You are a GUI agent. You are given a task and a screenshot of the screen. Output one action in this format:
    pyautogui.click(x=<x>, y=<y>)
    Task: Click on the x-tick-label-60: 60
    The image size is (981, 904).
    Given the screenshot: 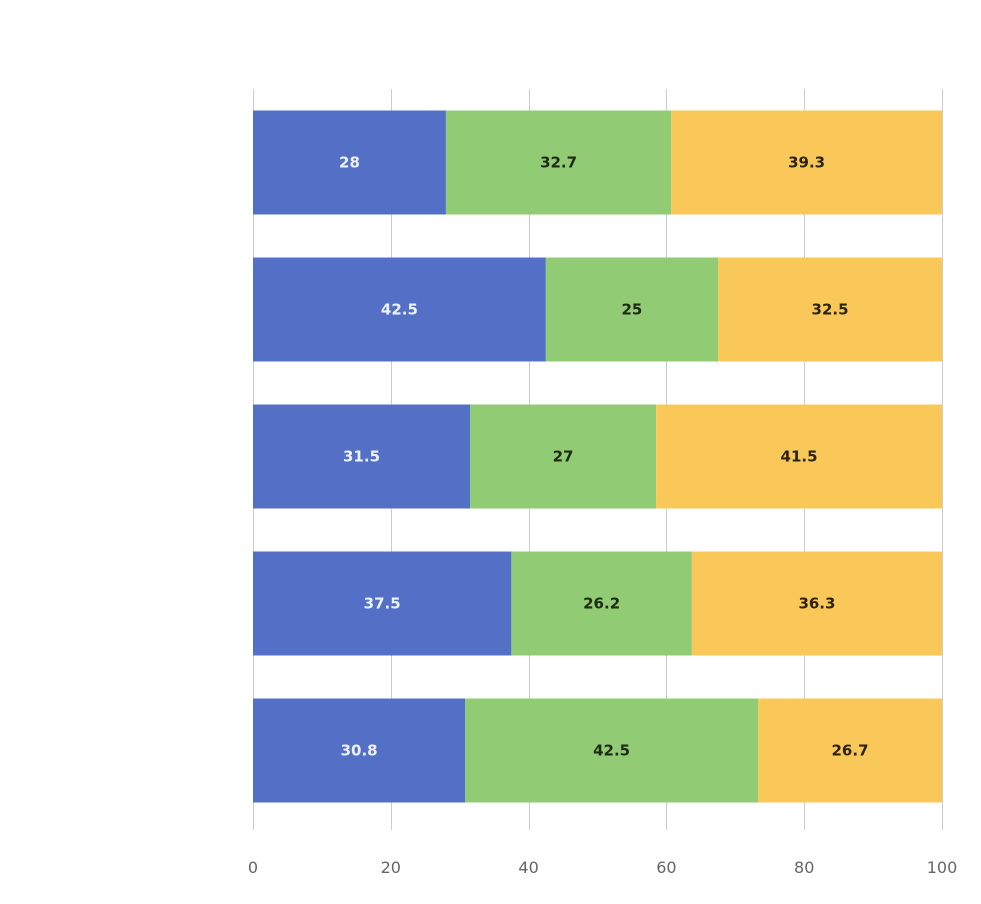 What is the action you would take?
    pyautogui.click(x=666, y=867)
    